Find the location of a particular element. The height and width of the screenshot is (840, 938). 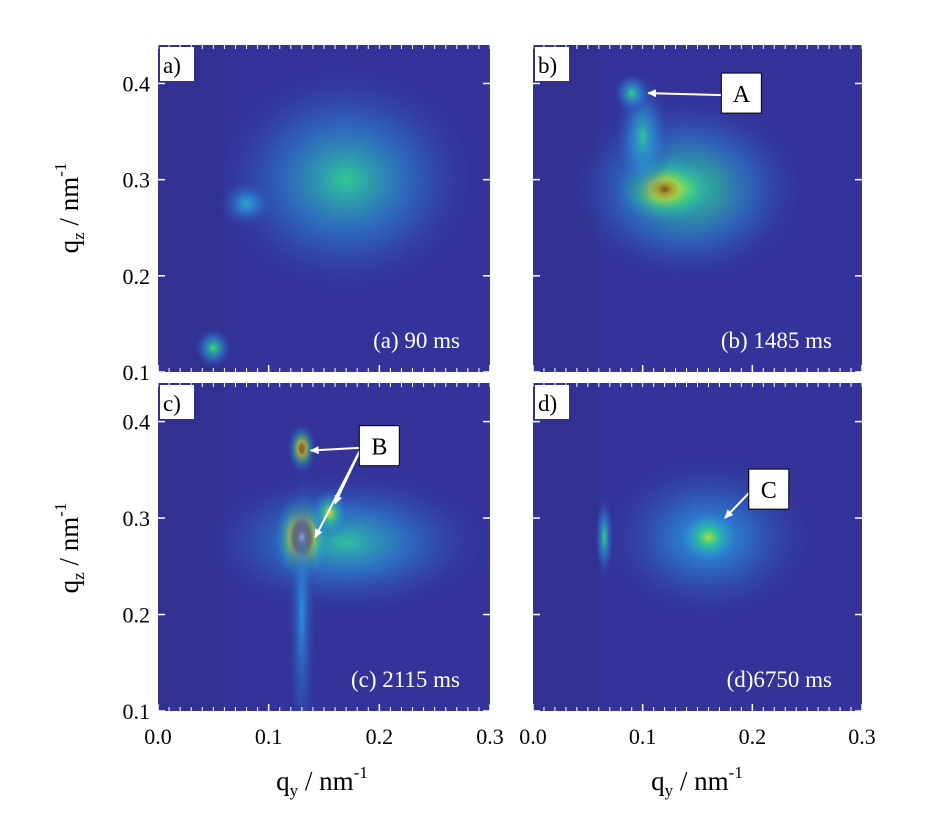

x-axis-label-right: qy / nm-1 is located at coordinates (697, 781).